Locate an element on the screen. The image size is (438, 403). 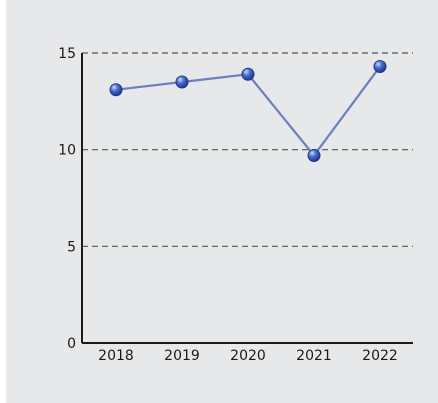
x-tick-label: 2020 is located at coordinates (248, 356).